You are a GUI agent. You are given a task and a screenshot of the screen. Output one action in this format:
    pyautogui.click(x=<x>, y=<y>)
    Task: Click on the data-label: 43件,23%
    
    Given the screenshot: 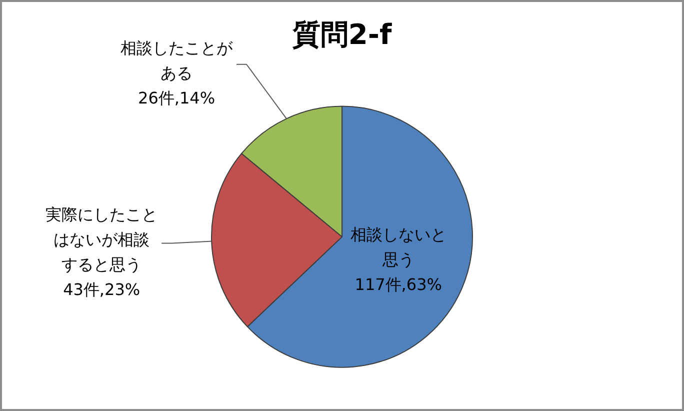 What is the action you would take?
    pyautogui.click(x=101, y=289)
    